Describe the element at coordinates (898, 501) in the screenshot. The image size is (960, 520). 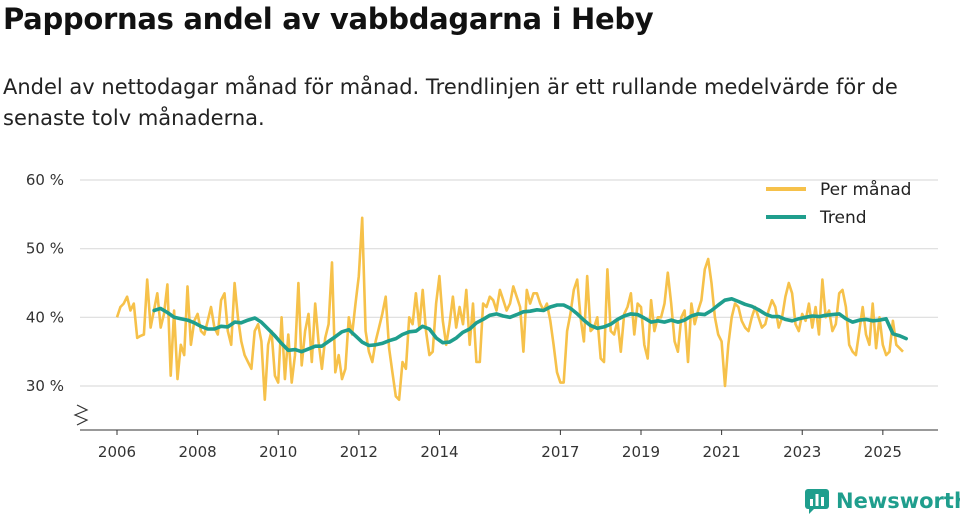
I see `brand-name: Newsworthy` at that location.